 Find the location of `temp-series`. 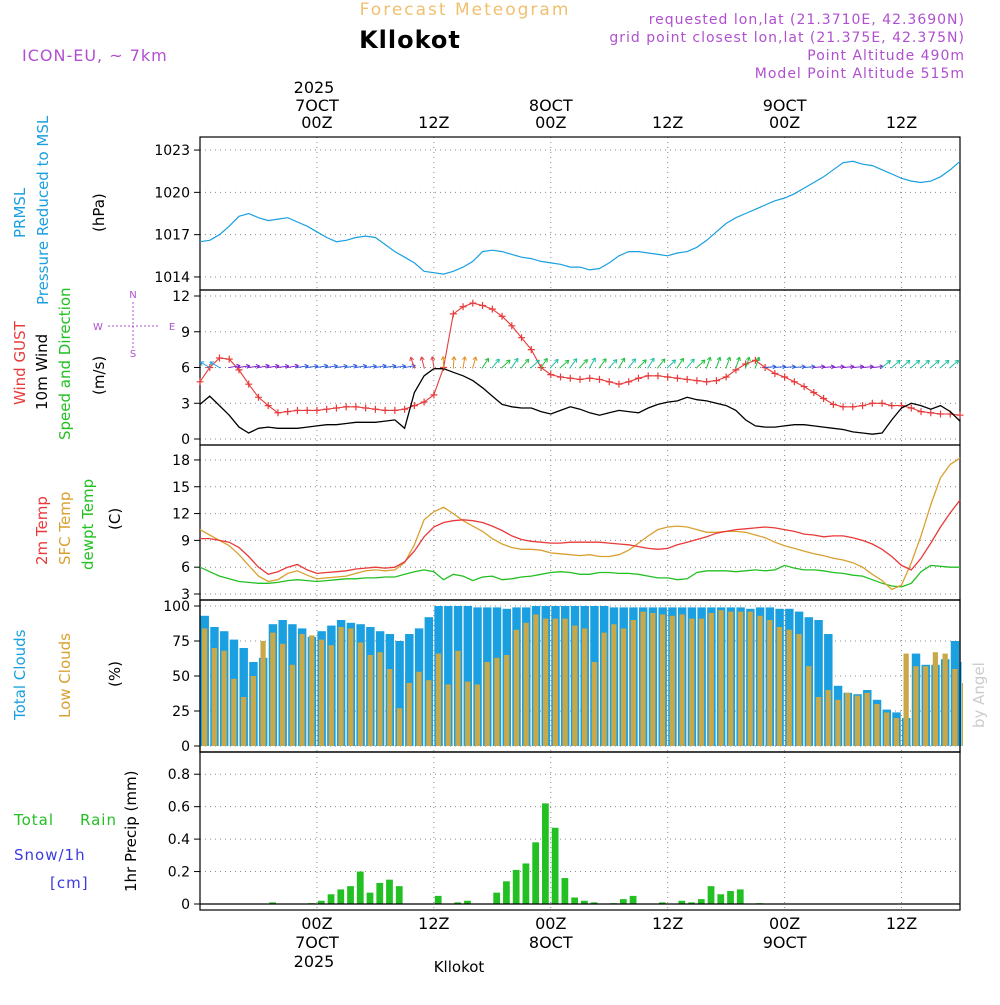

temp-series is located at coordinates (580, 523).